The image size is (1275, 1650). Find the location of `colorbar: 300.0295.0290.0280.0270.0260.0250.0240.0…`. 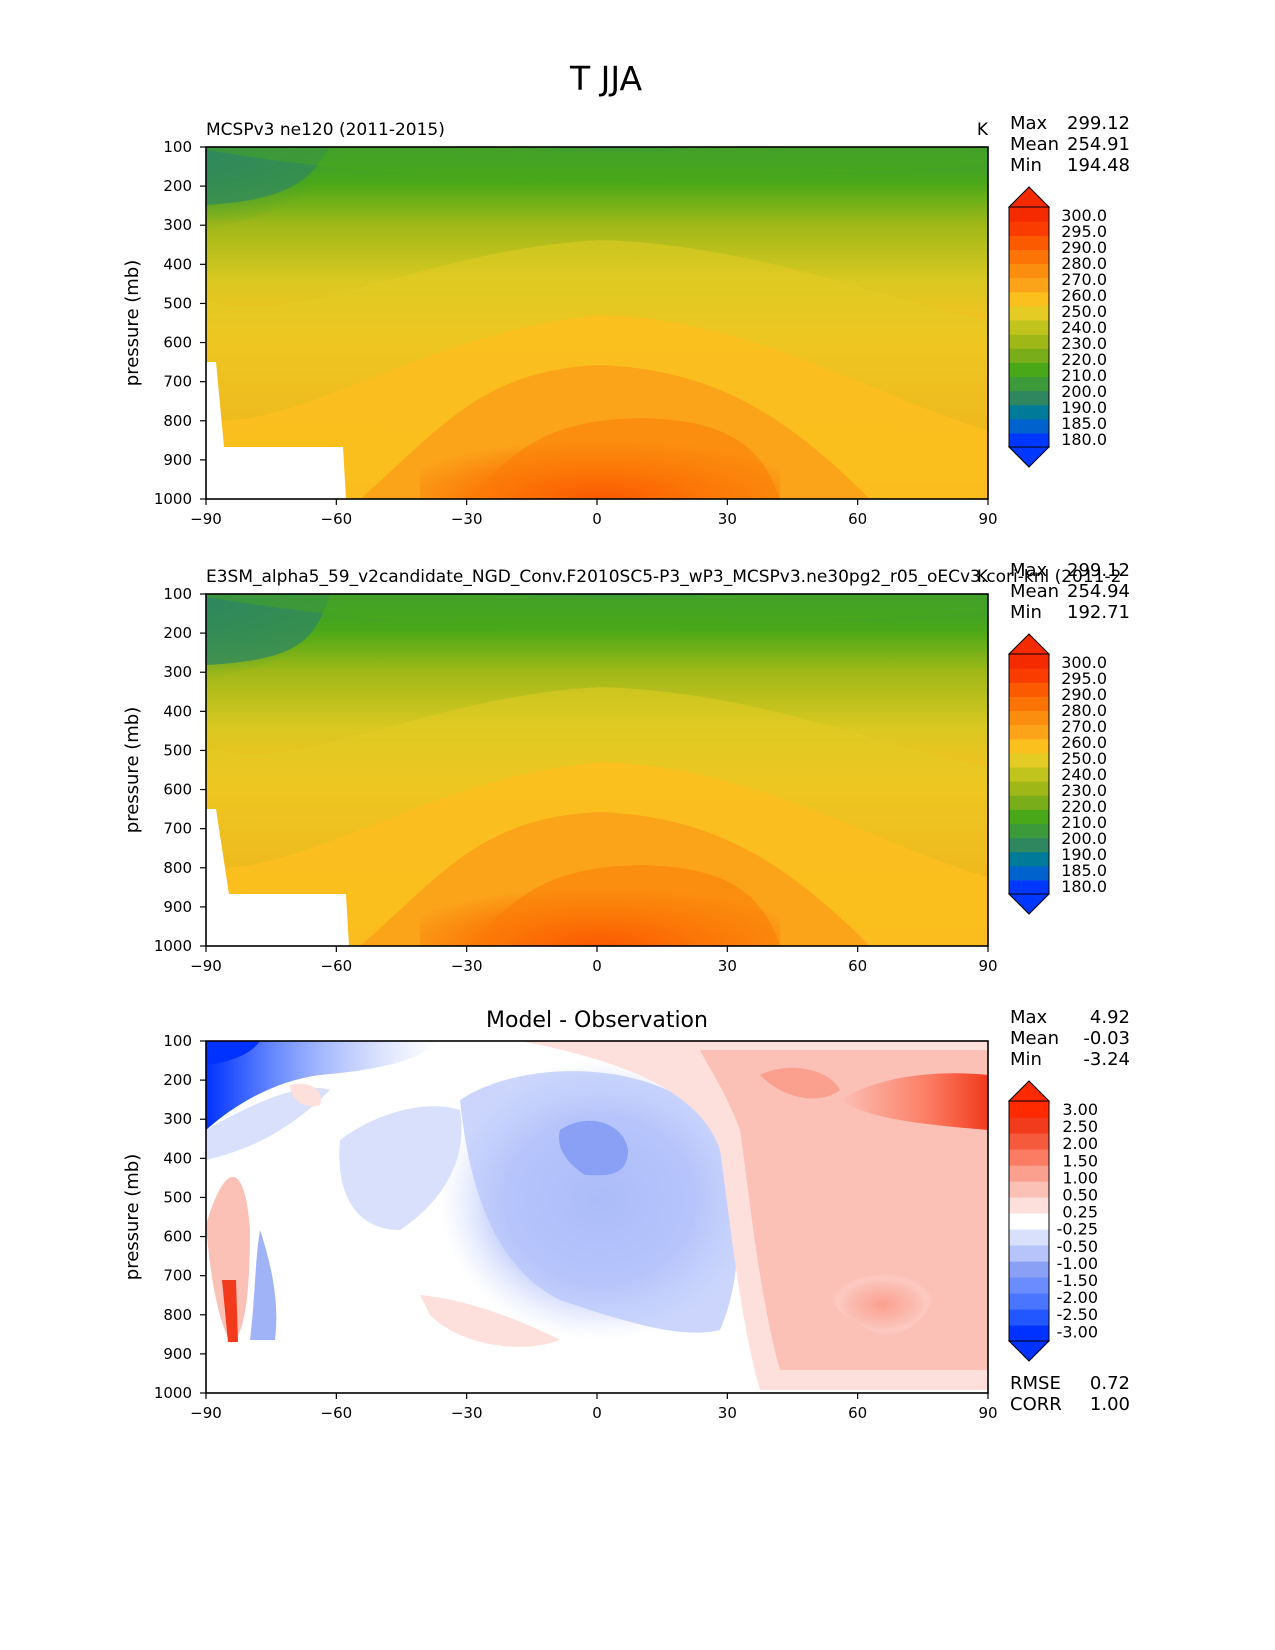

colorbar: 300.0295.0290.0280.0270.0260.0250.0240.0… is located at coordinates (1057, 327).